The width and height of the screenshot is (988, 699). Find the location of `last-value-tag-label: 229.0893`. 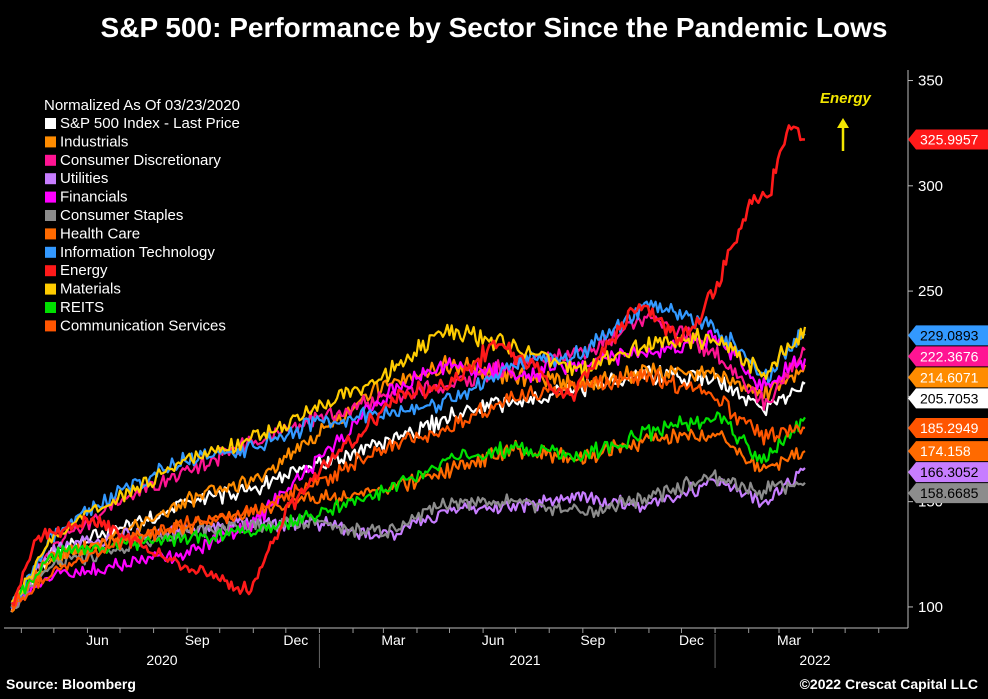

last-value-tag-label: 229.0893 is located at coordinates (949, 335).